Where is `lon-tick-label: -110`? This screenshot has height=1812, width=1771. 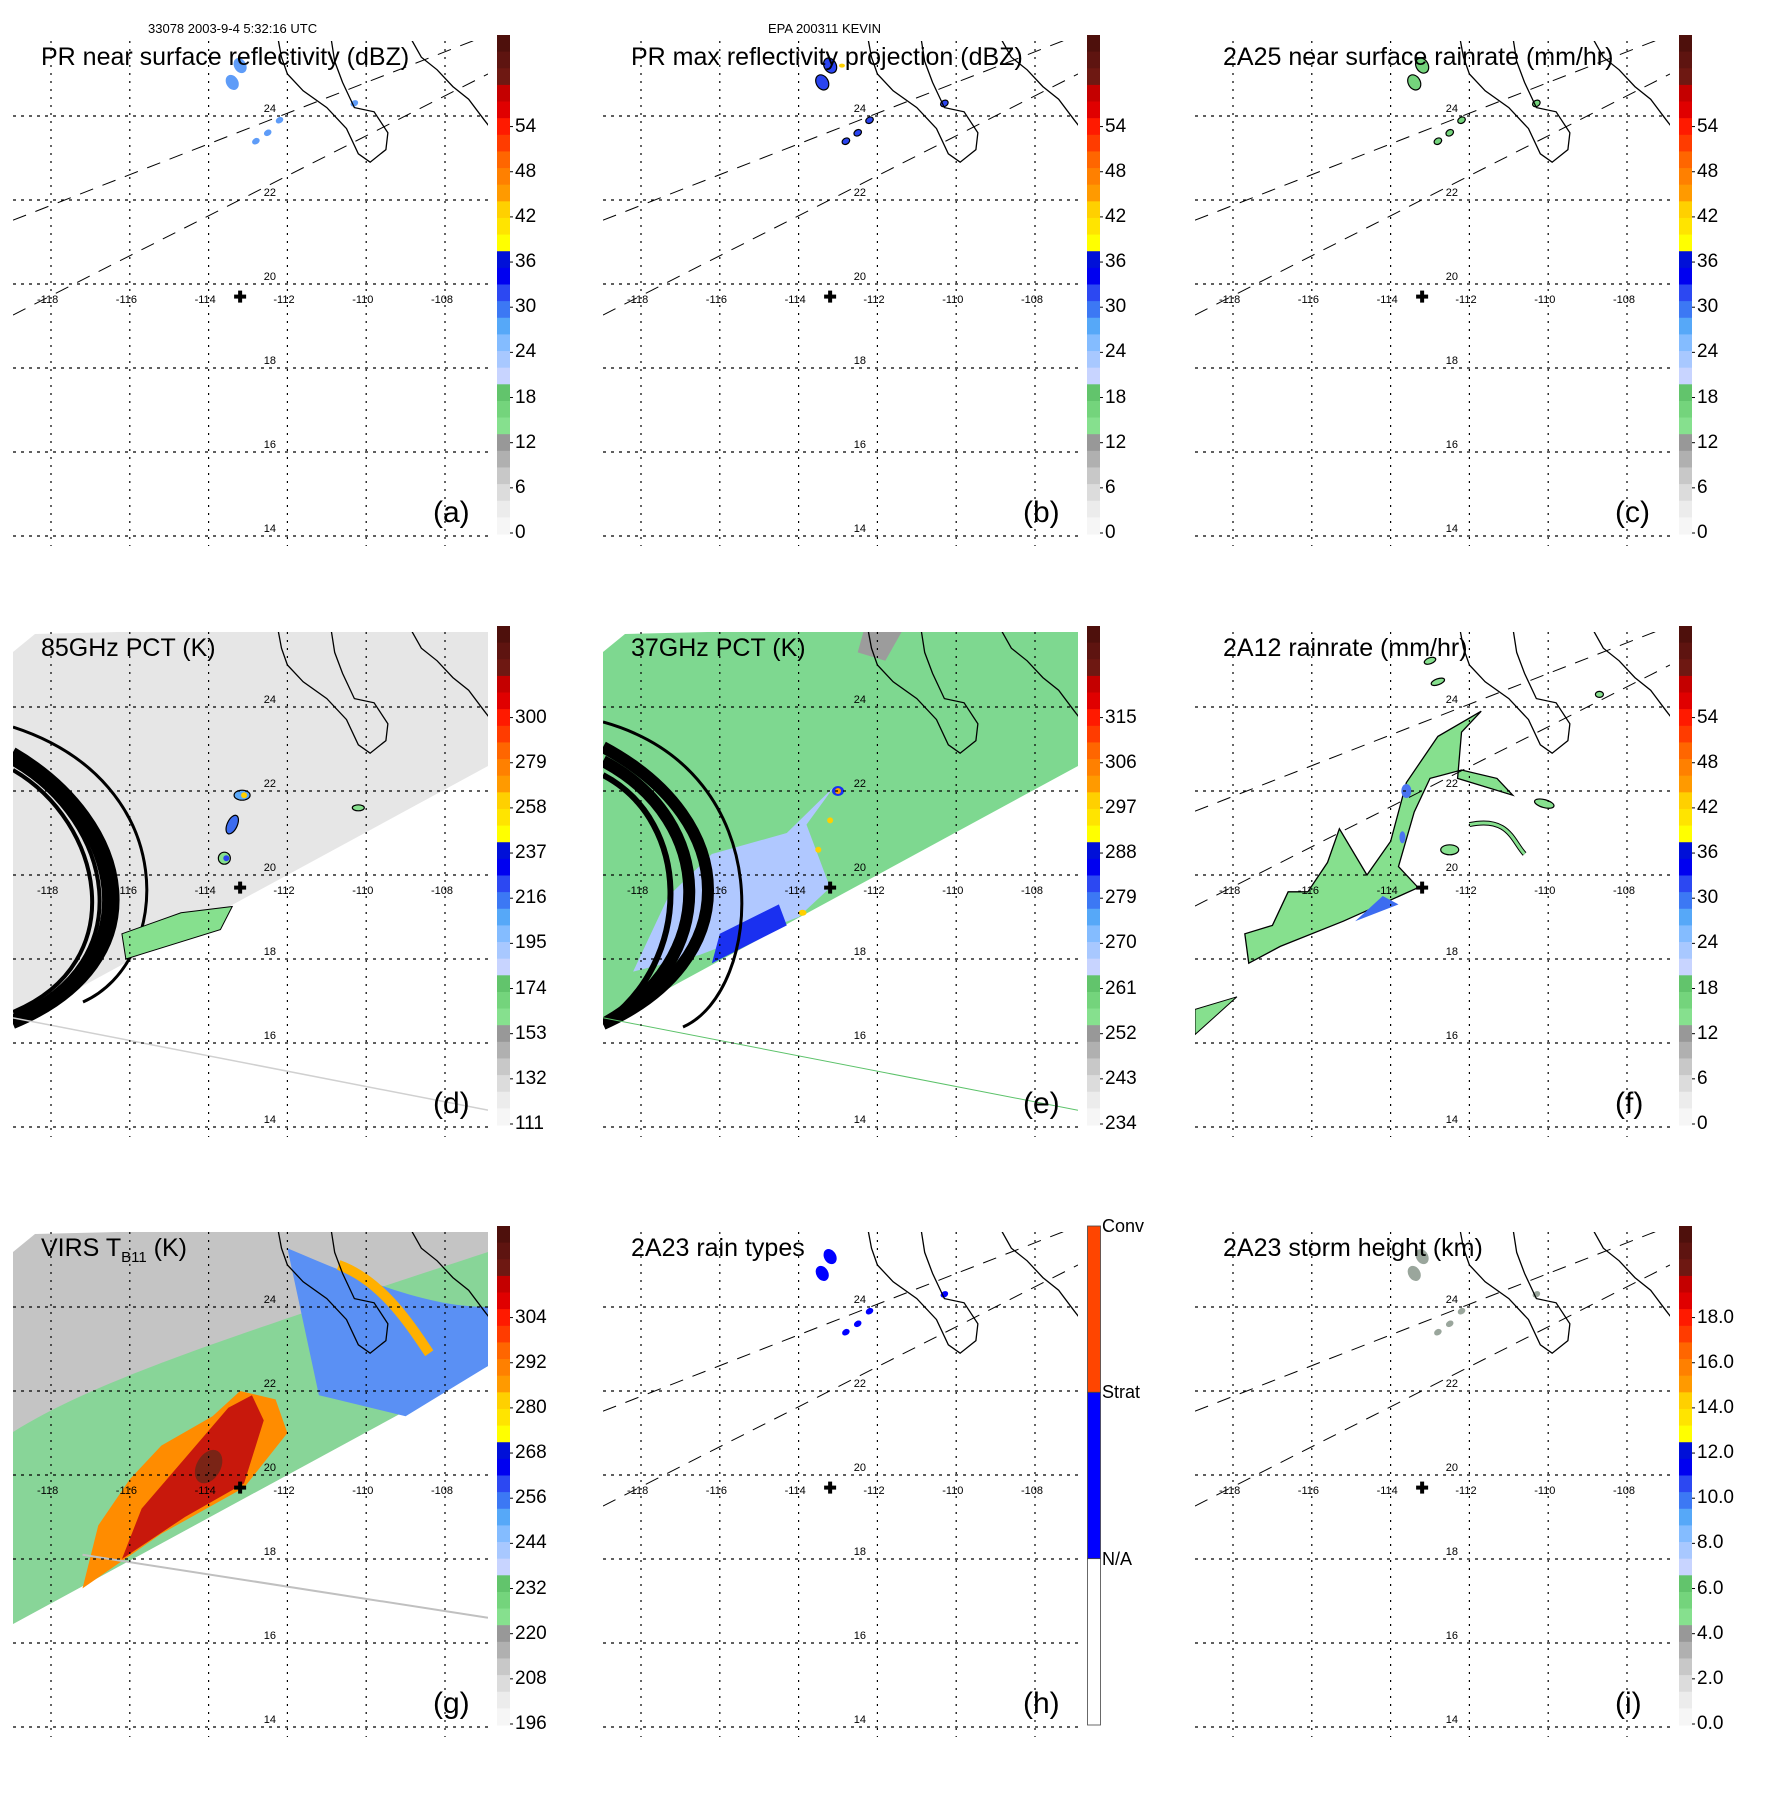
lon-tick-label: -110 is located at coordinates (952, 300).